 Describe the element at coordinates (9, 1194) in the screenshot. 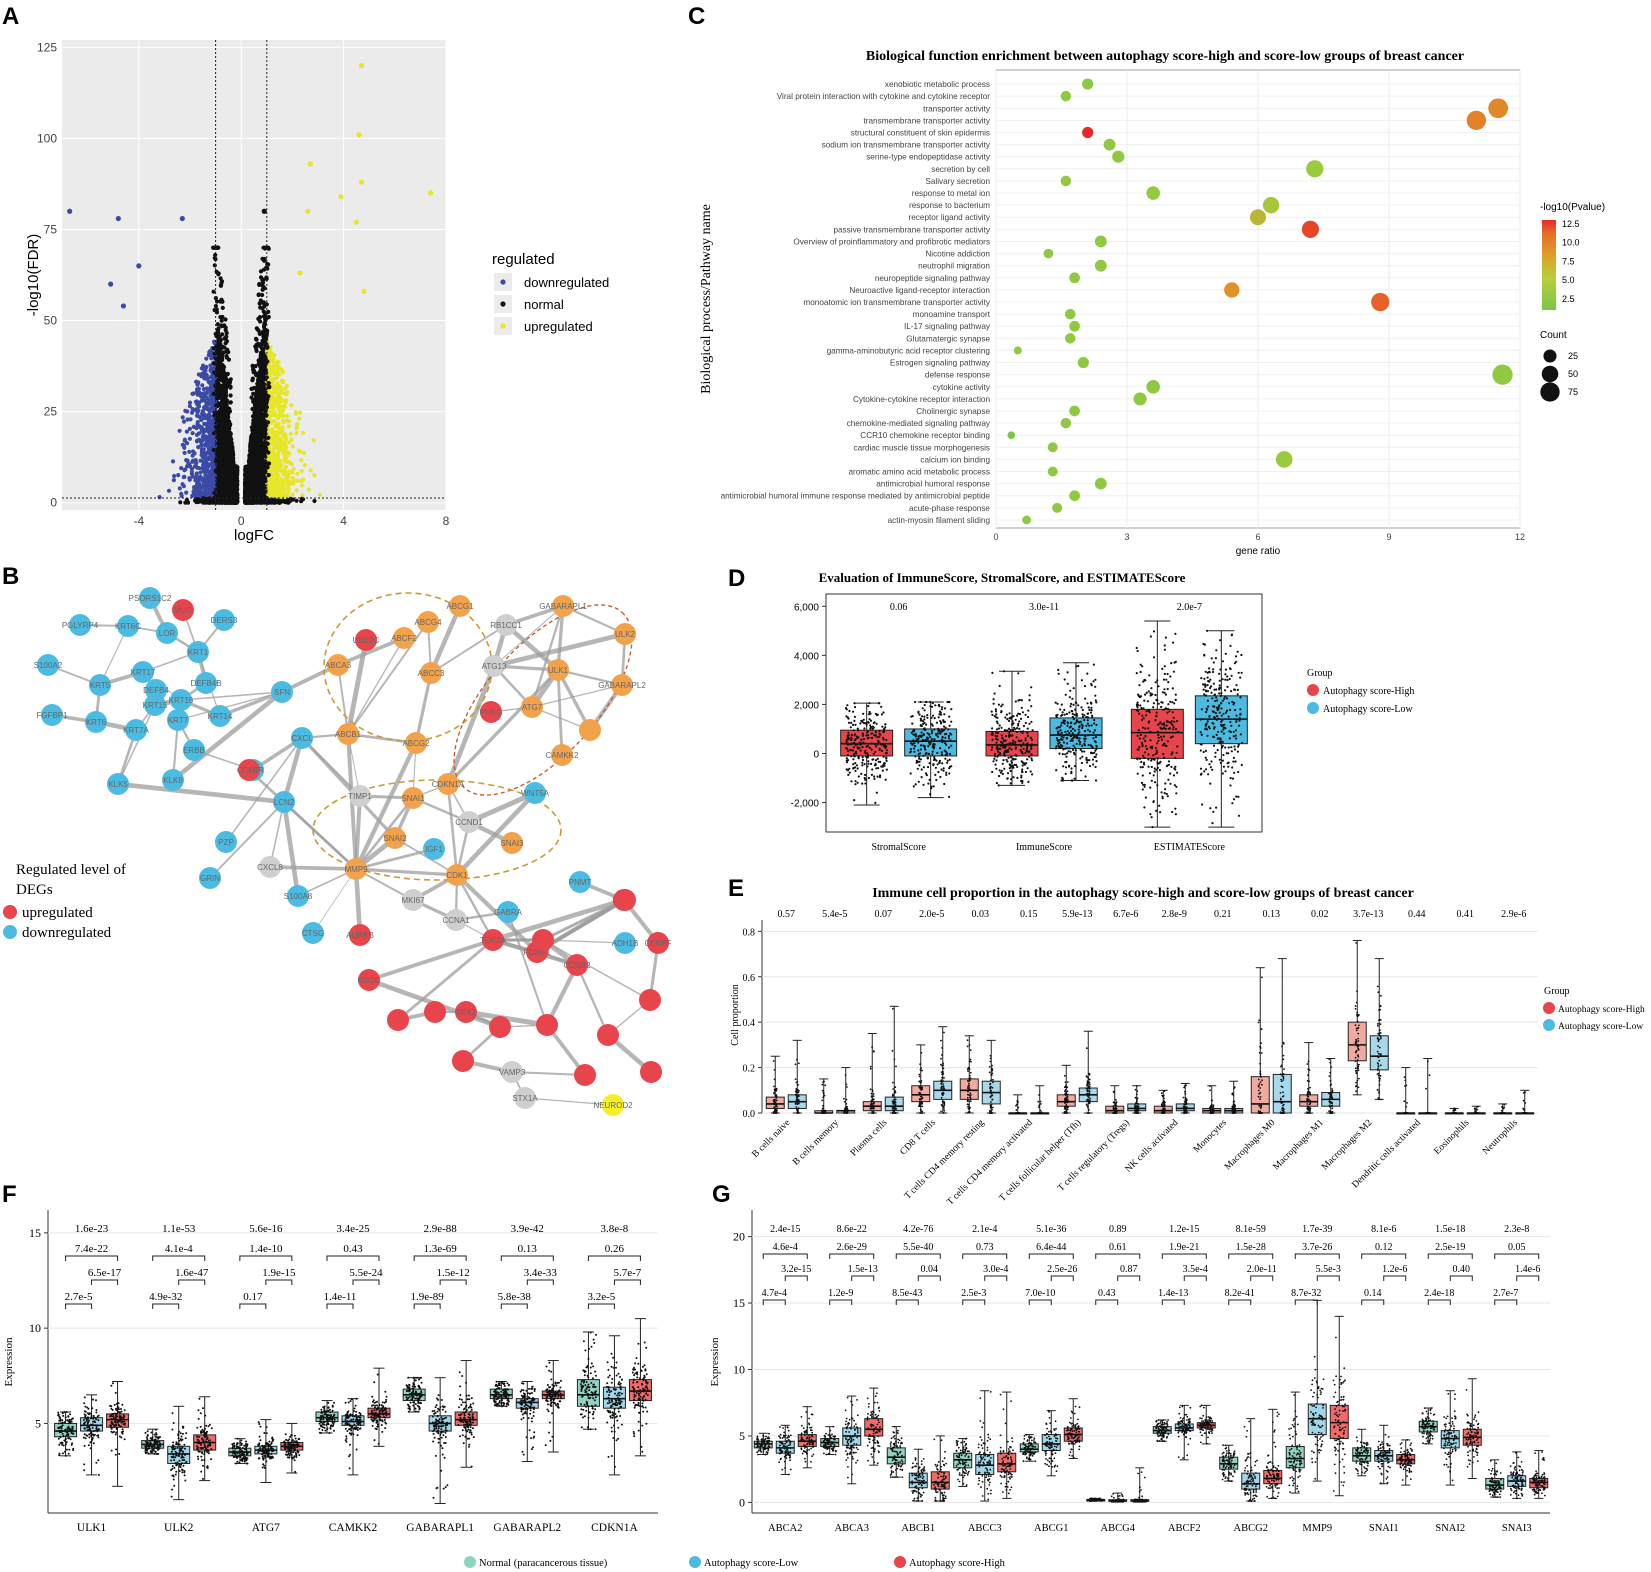

I see `panel-letter-f: F` at that location.